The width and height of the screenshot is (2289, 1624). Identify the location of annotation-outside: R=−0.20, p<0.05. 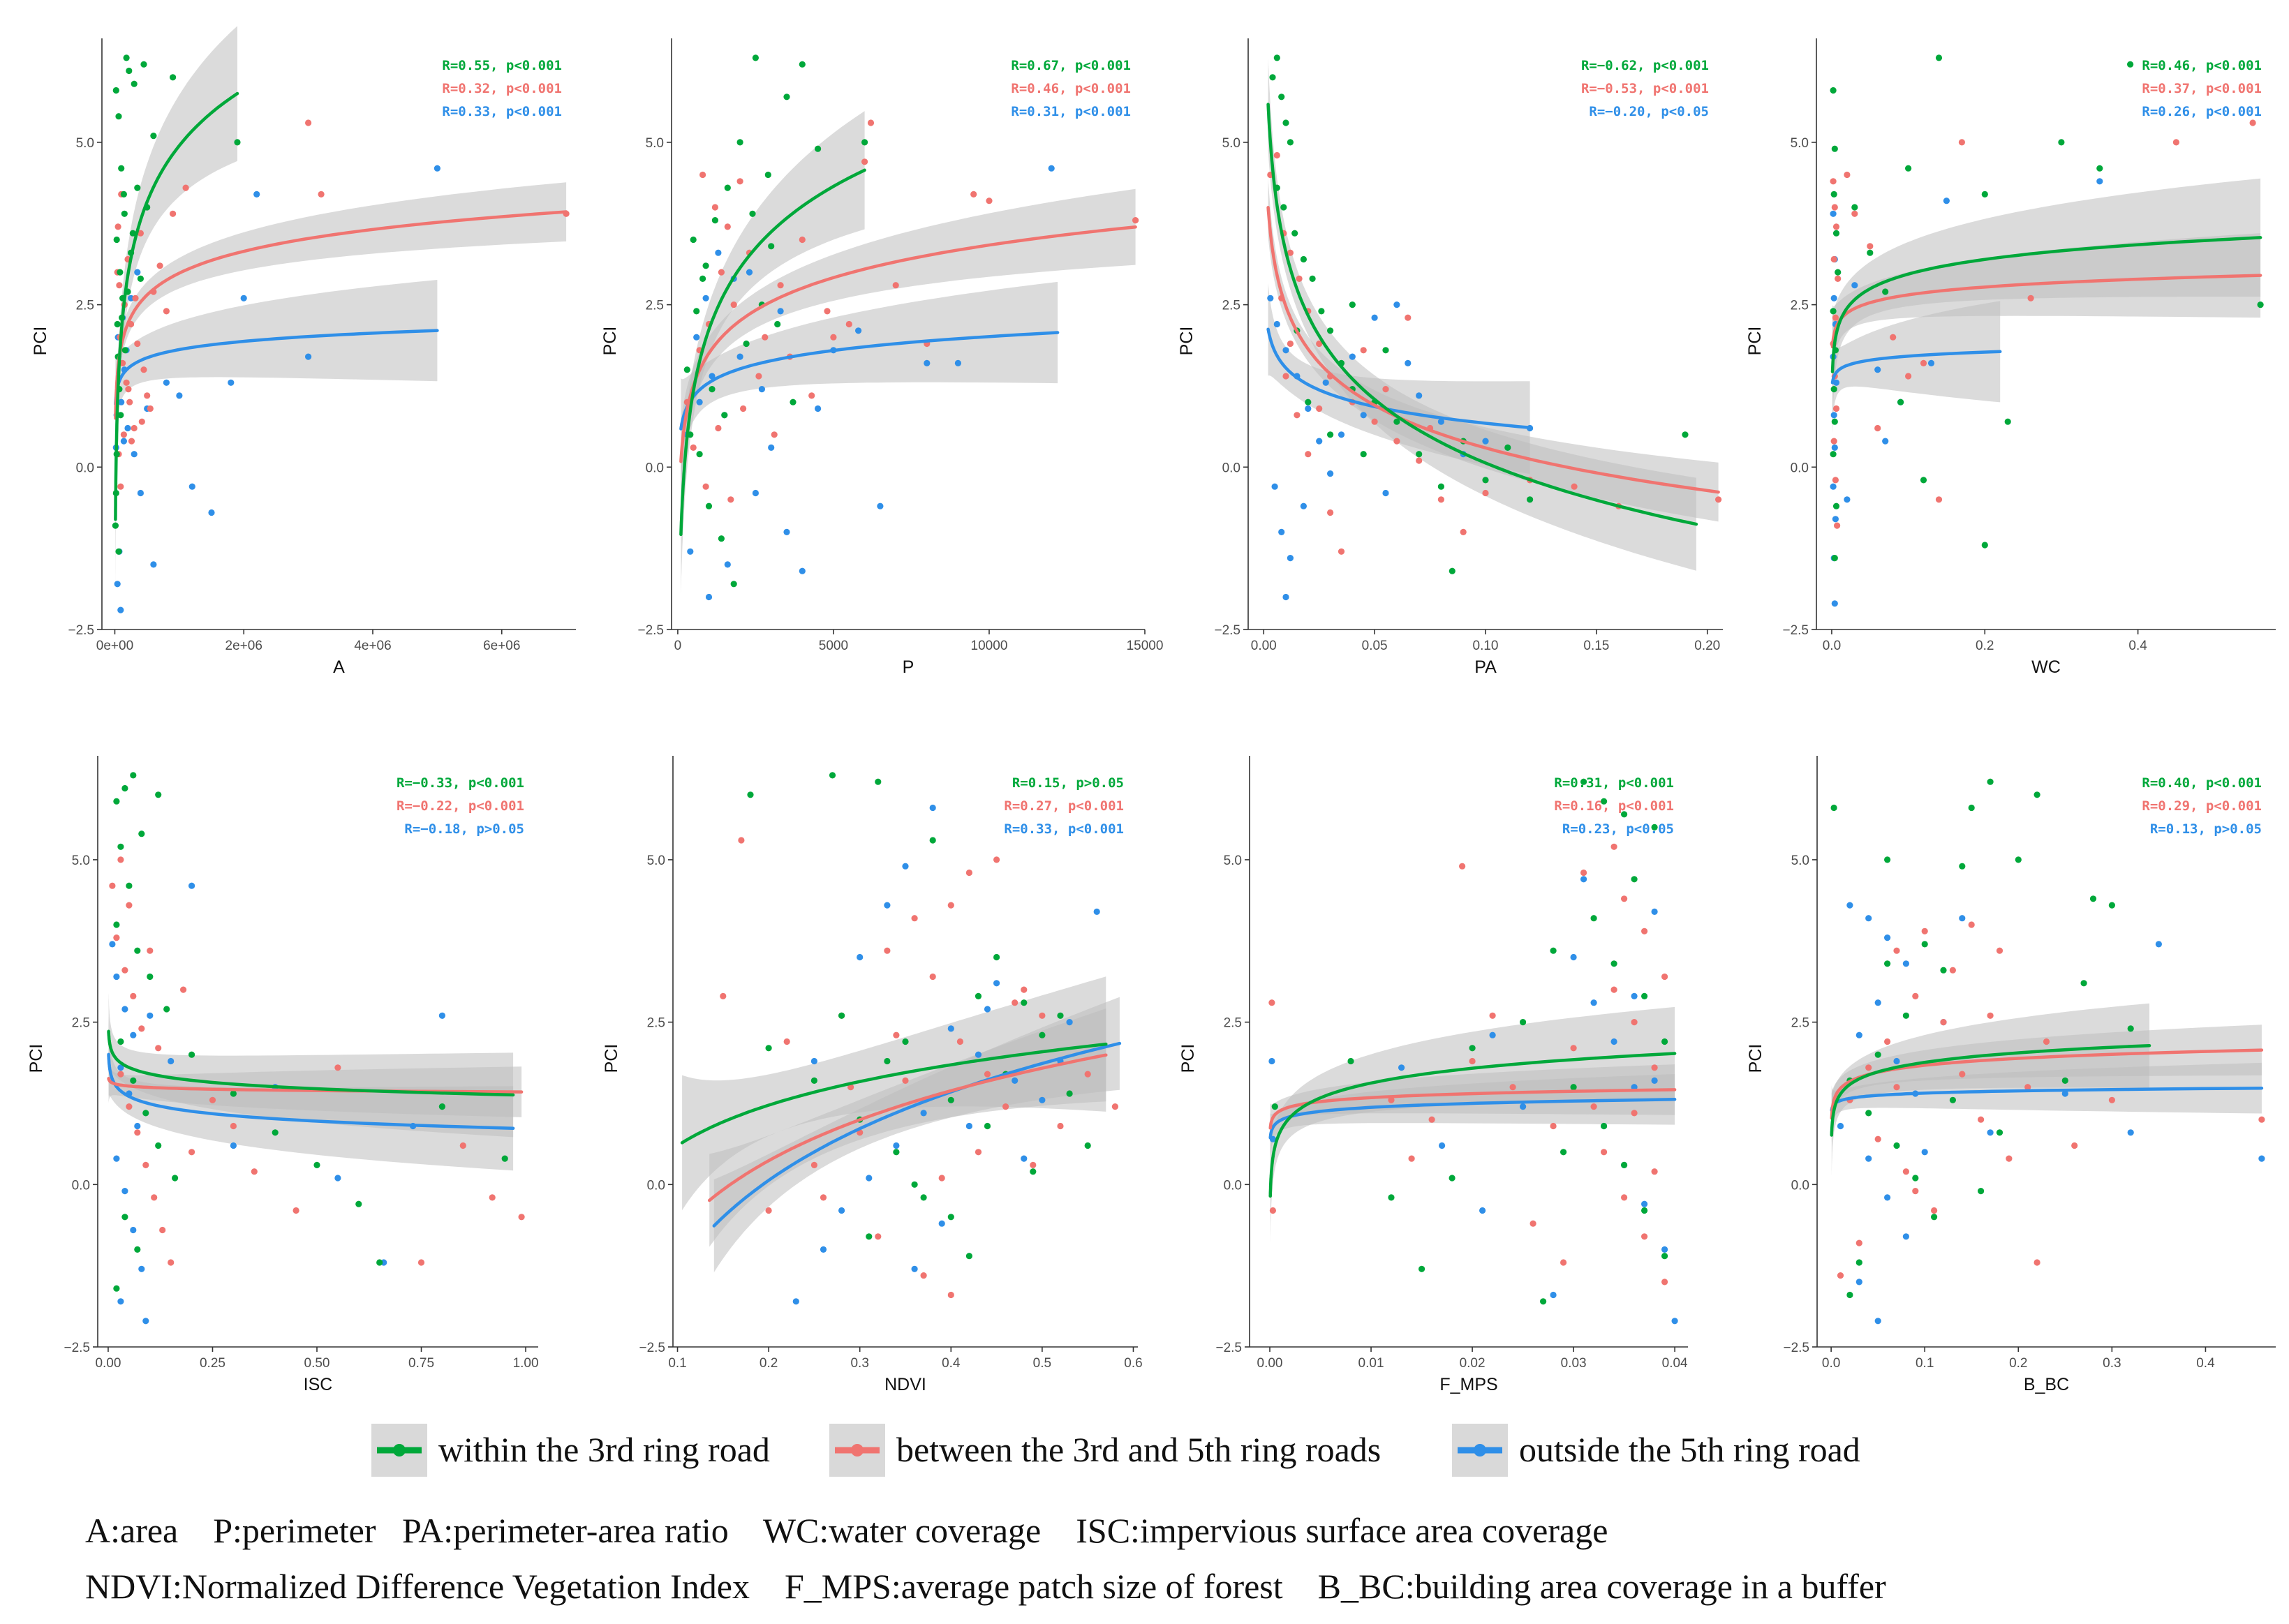
(1649, 111).